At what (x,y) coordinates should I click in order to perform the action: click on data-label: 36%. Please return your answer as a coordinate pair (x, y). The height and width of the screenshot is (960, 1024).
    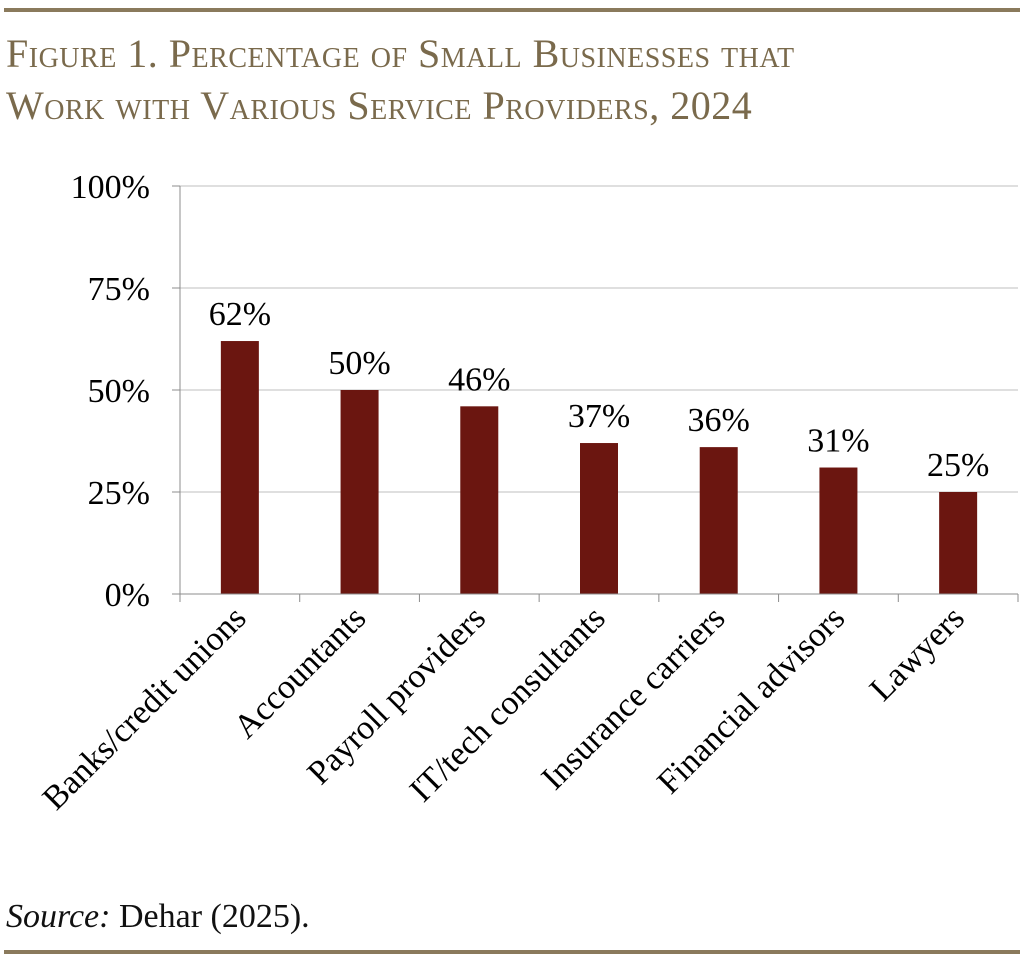
    Looking at the image, I should click on (719, 420).